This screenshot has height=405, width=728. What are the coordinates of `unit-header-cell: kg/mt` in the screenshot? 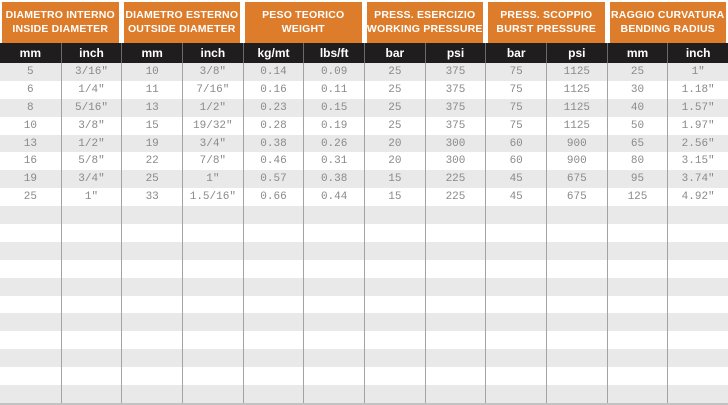 It's located at (273, 53).